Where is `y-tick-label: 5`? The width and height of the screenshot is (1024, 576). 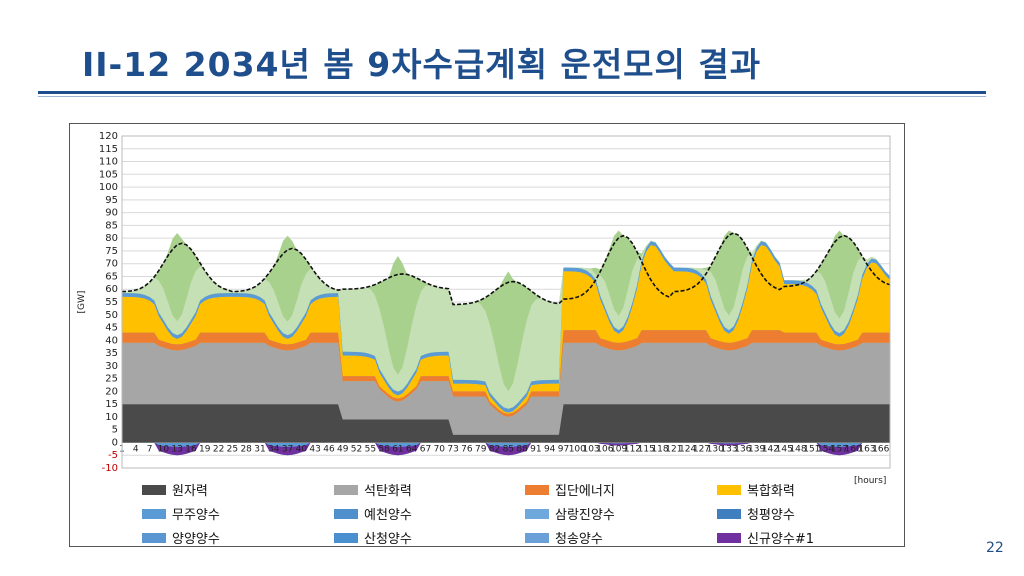
y-tick-label: 5 is located at coordinates (115, 430).